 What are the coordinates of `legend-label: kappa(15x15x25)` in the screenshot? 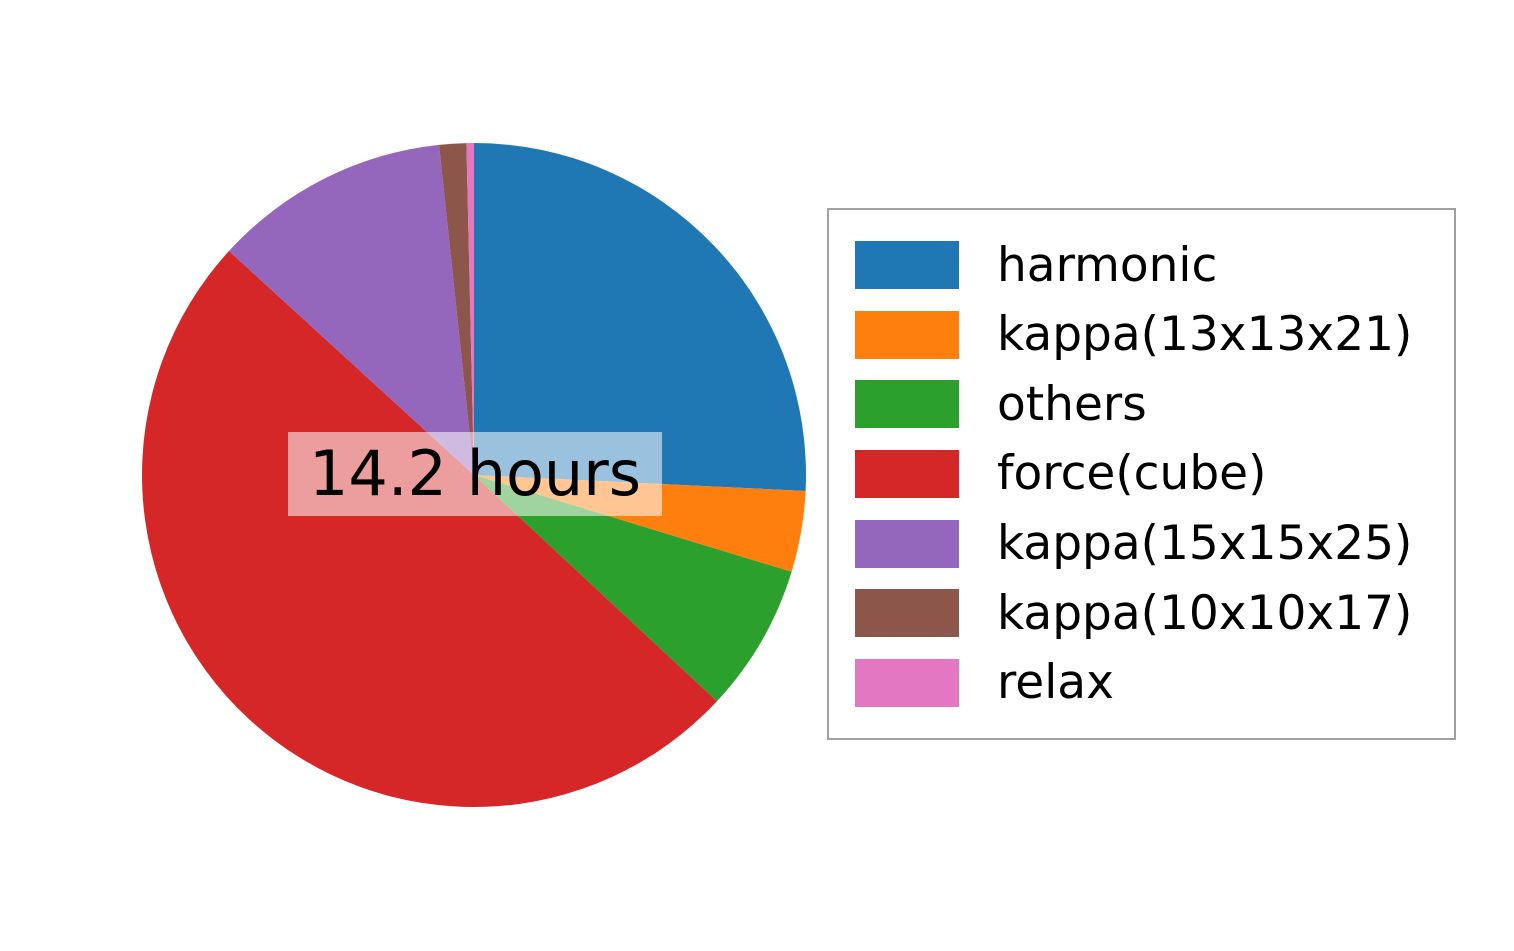 It's located at (1205, 544).